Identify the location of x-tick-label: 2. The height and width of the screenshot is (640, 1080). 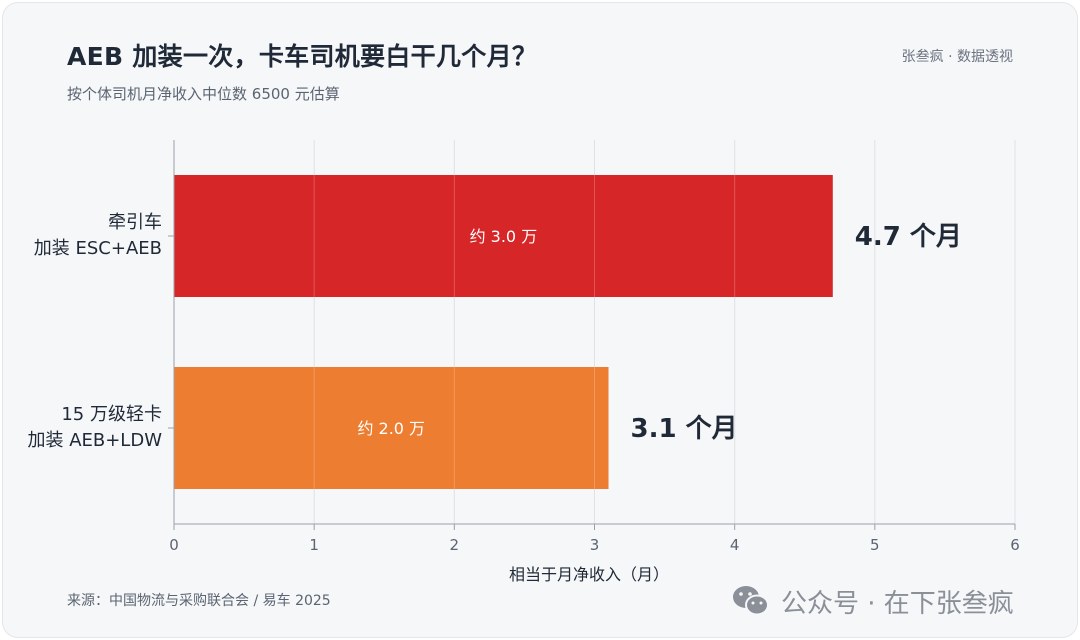
(455, 545).